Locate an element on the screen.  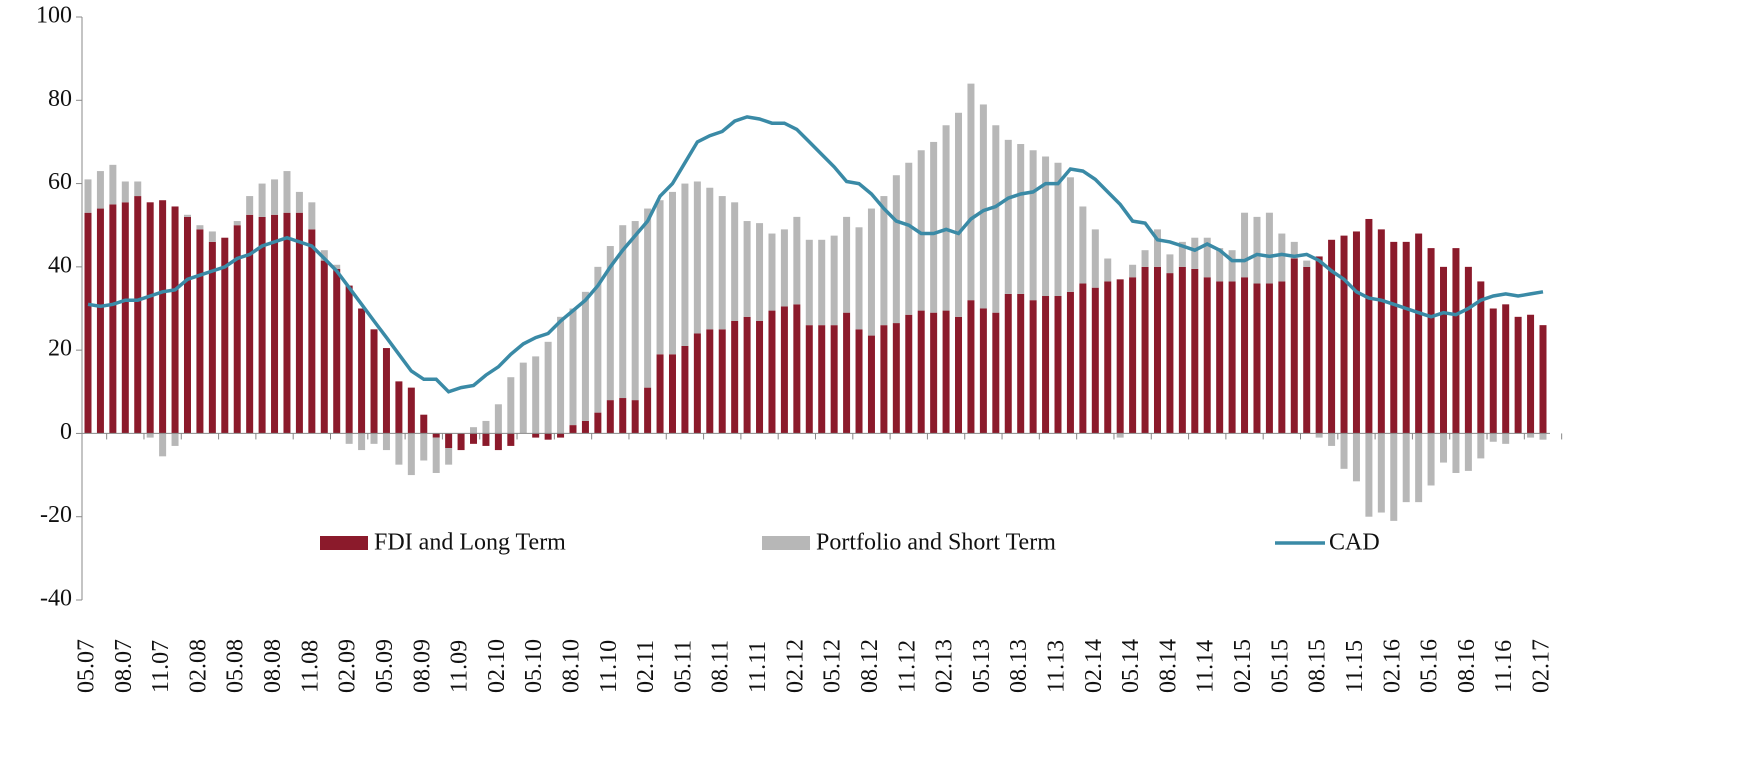
x-tick-label: 05.12 is located at coordinates (833, 666).